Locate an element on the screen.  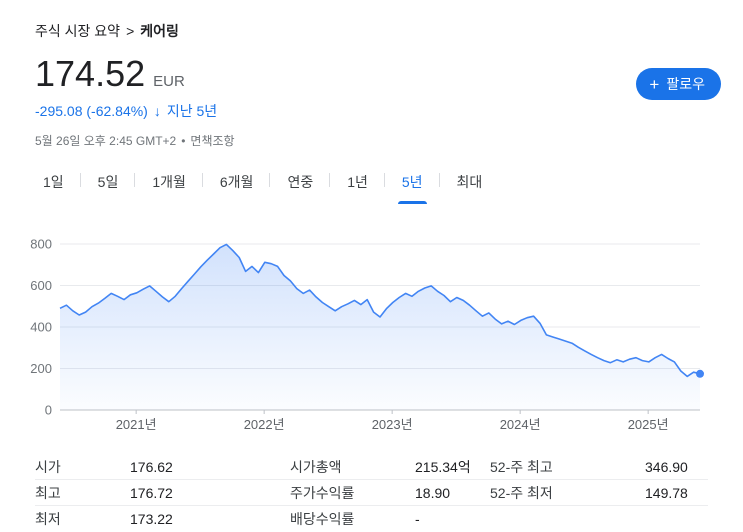
currency-label: EUR is located at coordinates (169, 81).